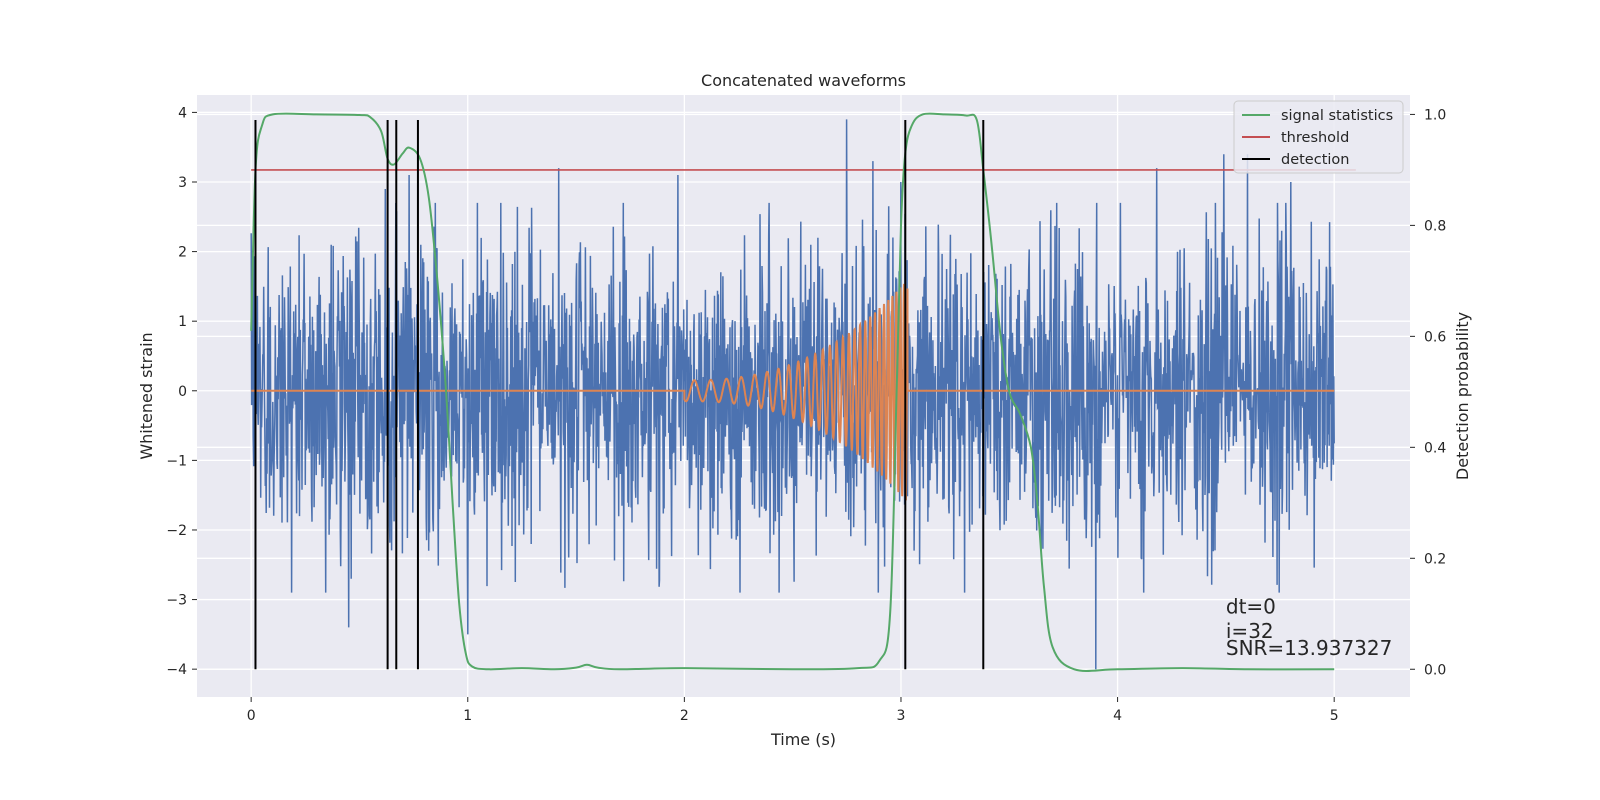 Image resolution: width=1600 pixels, height=800 pixels. What do you see at coordinates (176, 670) in the screenshot?
I see `y-tick-label: −4` at bounding box center [176, 670].